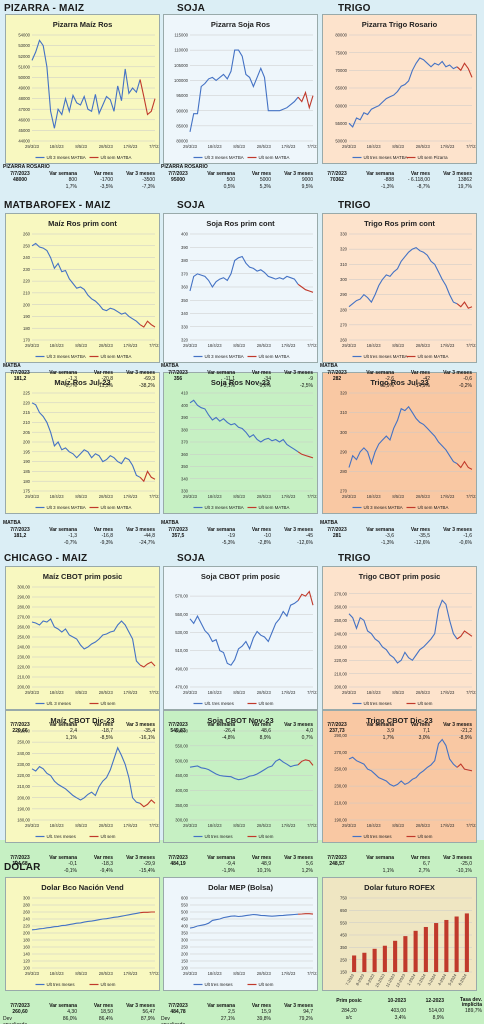 The width and height of the screenshot is (484, 1024). What do you see at coordinates (344, 922) in the screenshot?
I see `y-tick-label: 550` at bounding box center [344, 922].